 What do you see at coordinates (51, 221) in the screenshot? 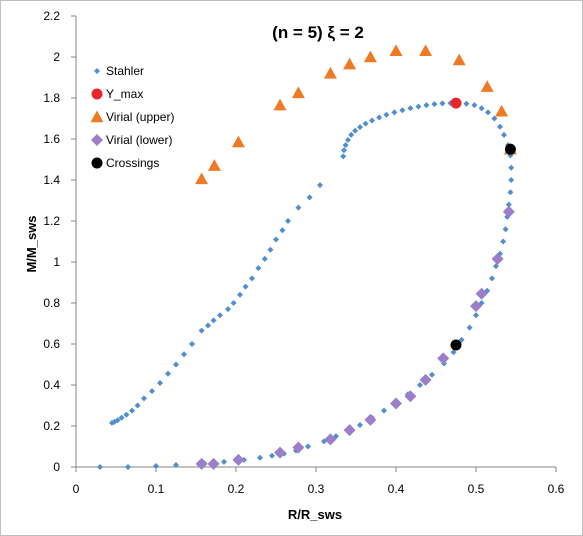
I see `y-tick-label: 1.2` at bounding box center [51, 221].